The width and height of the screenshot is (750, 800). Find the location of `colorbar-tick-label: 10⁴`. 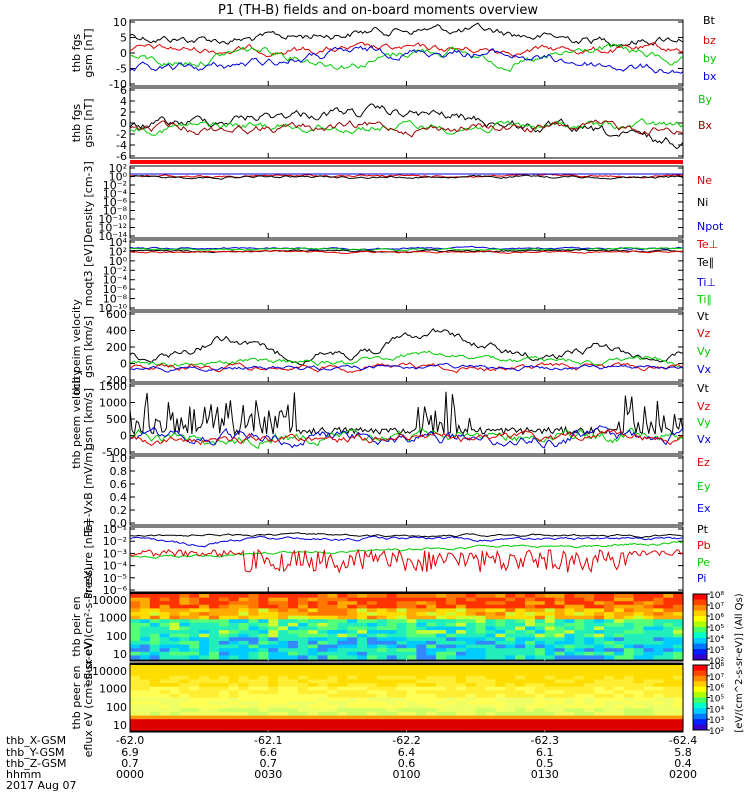

colorbar-tick-label: 10⁴ is located at coordinates (716, 710).